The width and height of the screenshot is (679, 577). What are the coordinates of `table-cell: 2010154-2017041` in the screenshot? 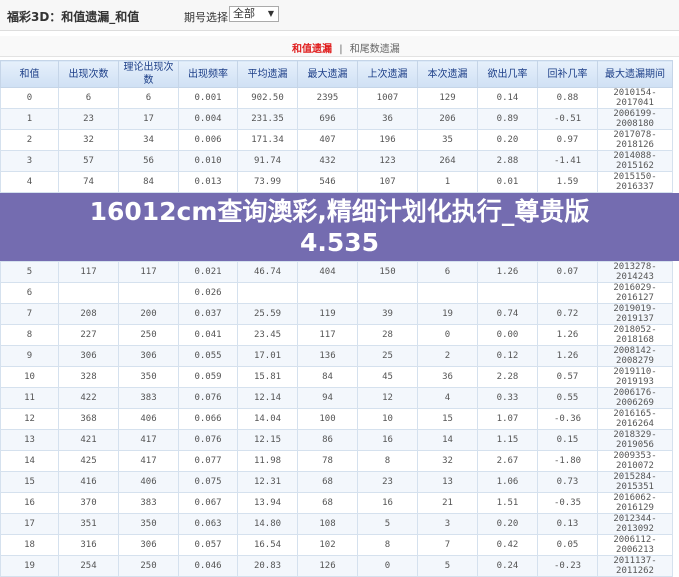 It's located at (635, 98).